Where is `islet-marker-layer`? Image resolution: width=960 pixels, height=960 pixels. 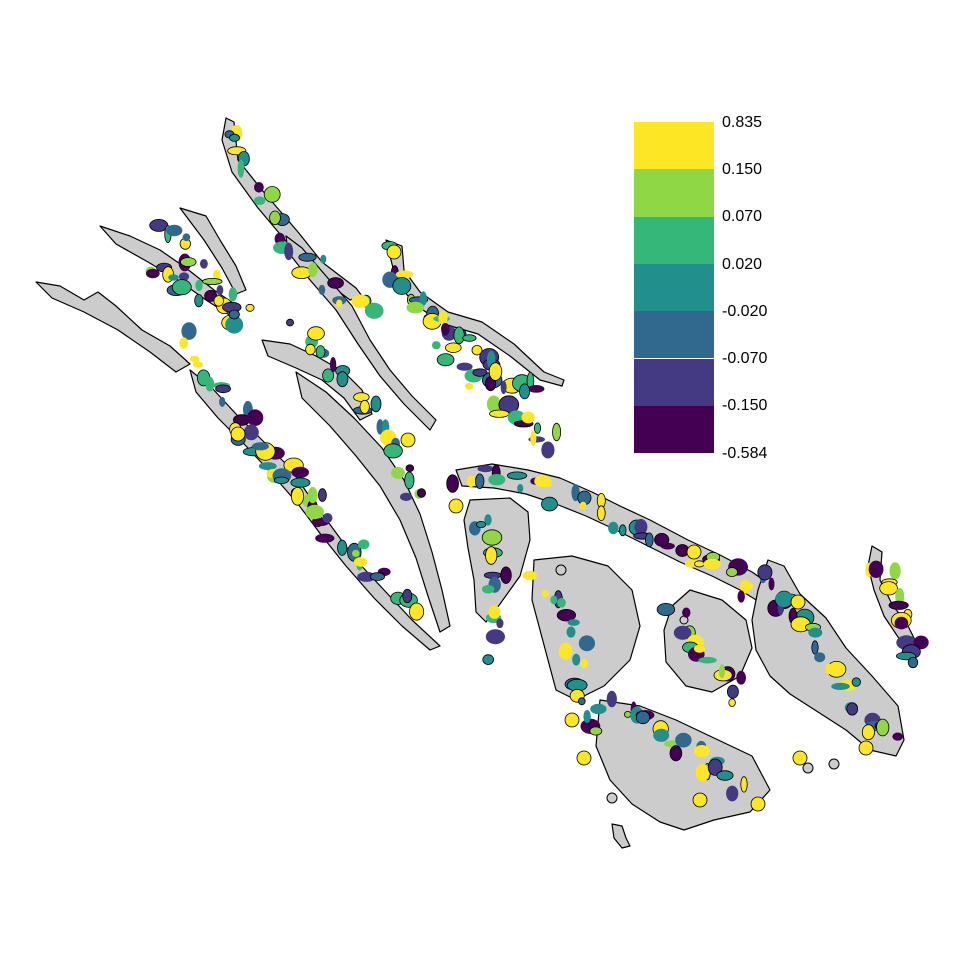 islet-marker-layer is located at coordinates (697, 684).